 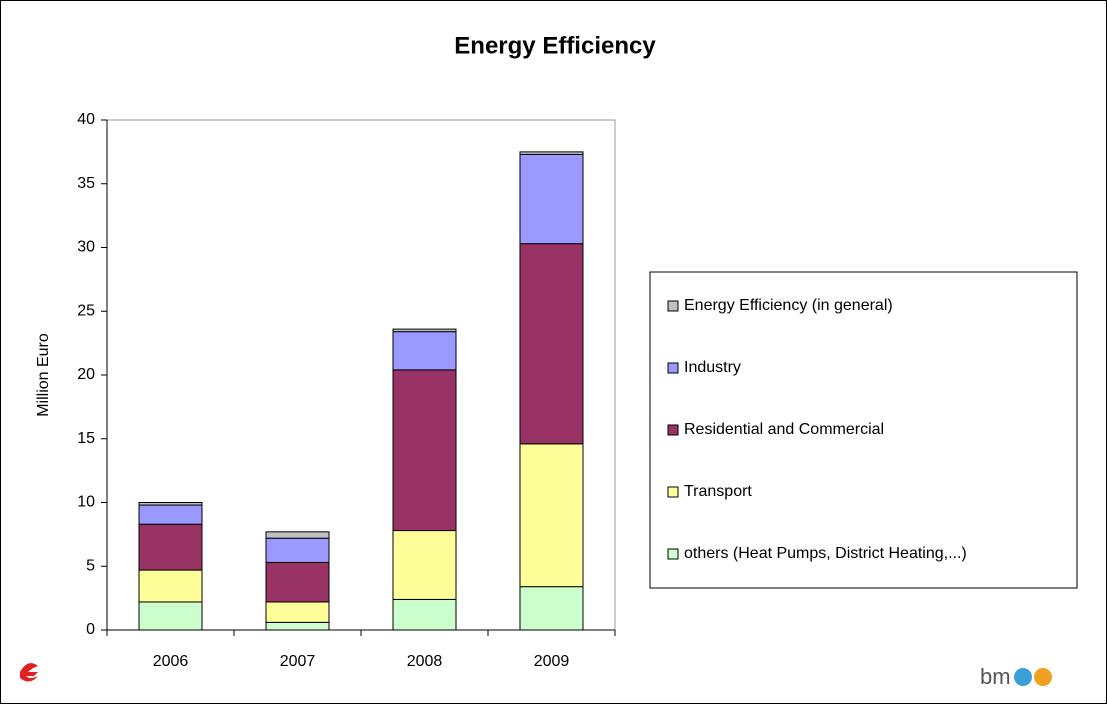 What do you see at coordinates (552, 661) in the screenshot?
I see `x-tick-label: 2009` at bounding box center [552, 661].